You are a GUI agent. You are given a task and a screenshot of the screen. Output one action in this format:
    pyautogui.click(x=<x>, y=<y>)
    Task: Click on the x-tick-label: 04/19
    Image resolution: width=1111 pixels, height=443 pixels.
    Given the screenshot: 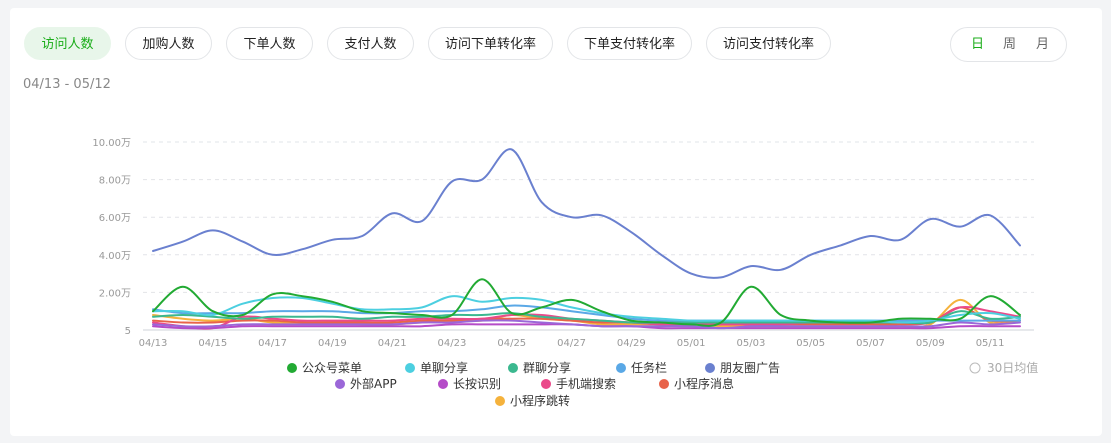 What is the action you would take?
    pyautogui.click(x=332, y=343)
    